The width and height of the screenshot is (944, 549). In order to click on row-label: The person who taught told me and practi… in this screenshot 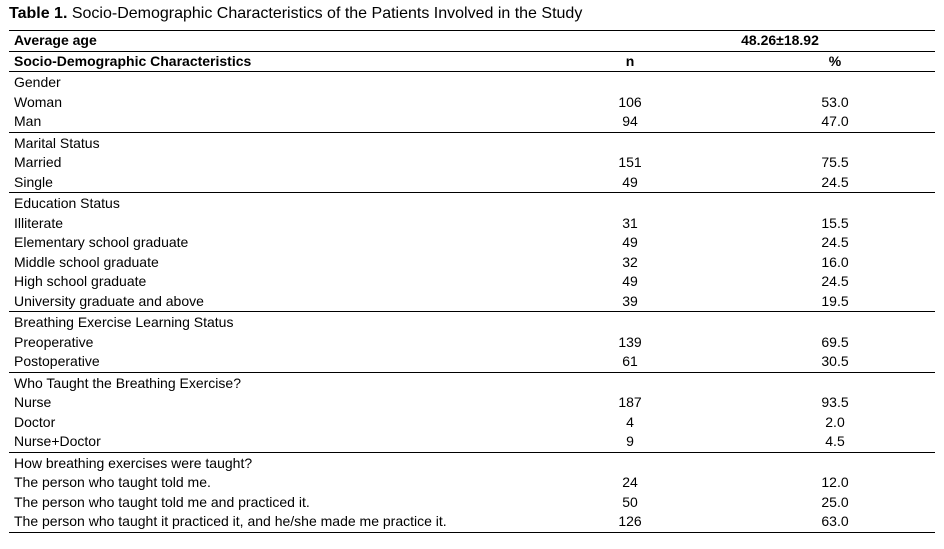, I will do `click(162, 501)`.